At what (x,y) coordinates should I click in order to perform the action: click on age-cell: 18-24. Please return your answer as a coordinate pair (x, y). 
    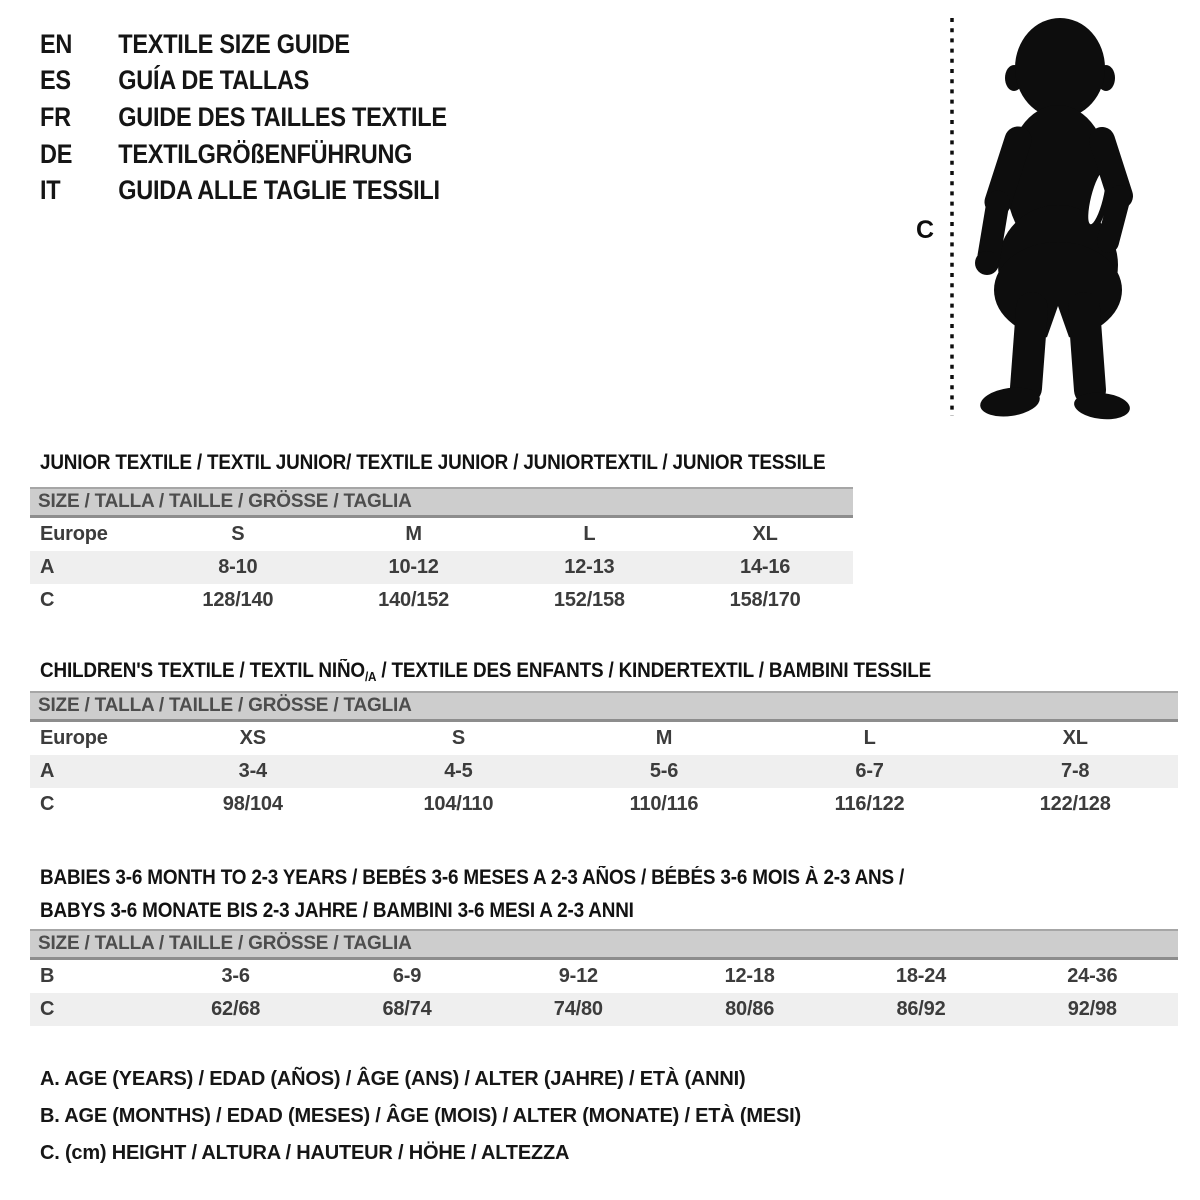
    Looking at the image, I should click on (921, 976).